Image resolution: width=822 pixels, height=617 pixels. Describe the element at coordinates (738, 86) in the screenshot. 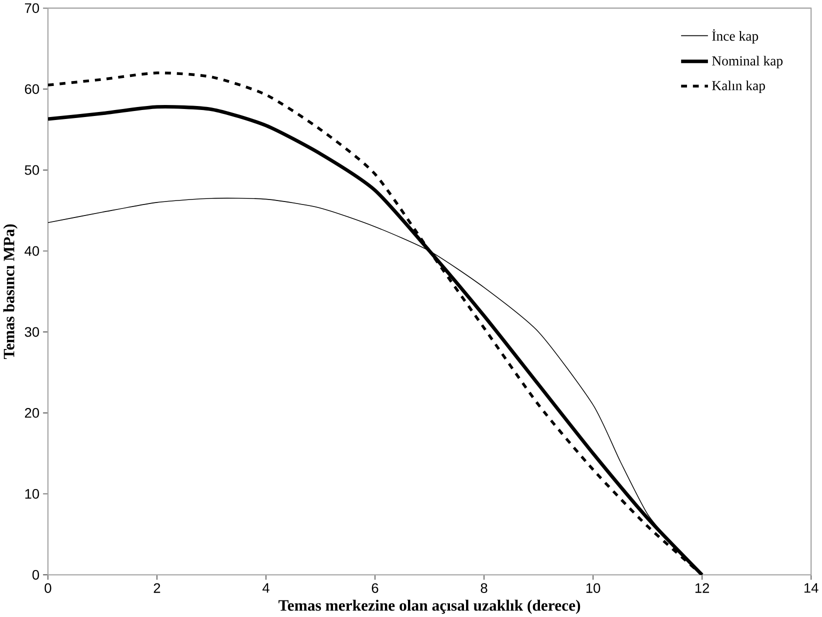

I see `legend-label: Kalın kap` at that location.